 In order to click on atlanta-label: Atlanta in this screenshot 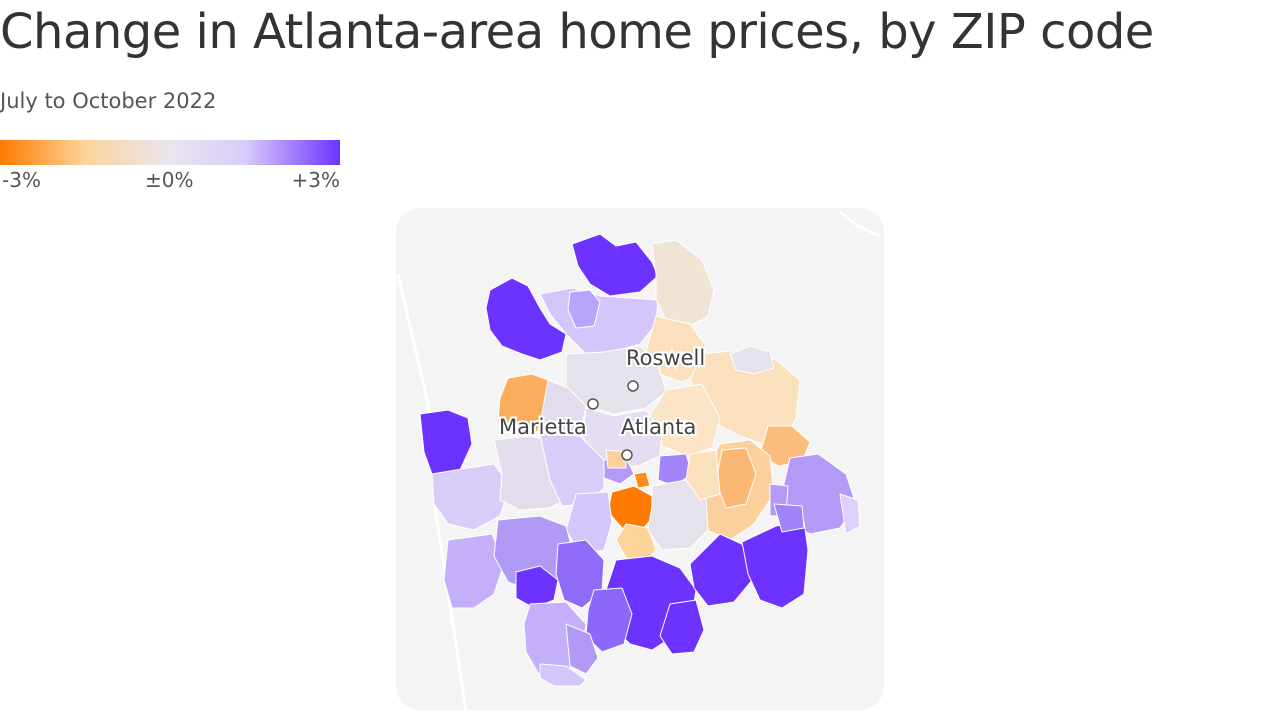, I will do `click(658, 427)`.